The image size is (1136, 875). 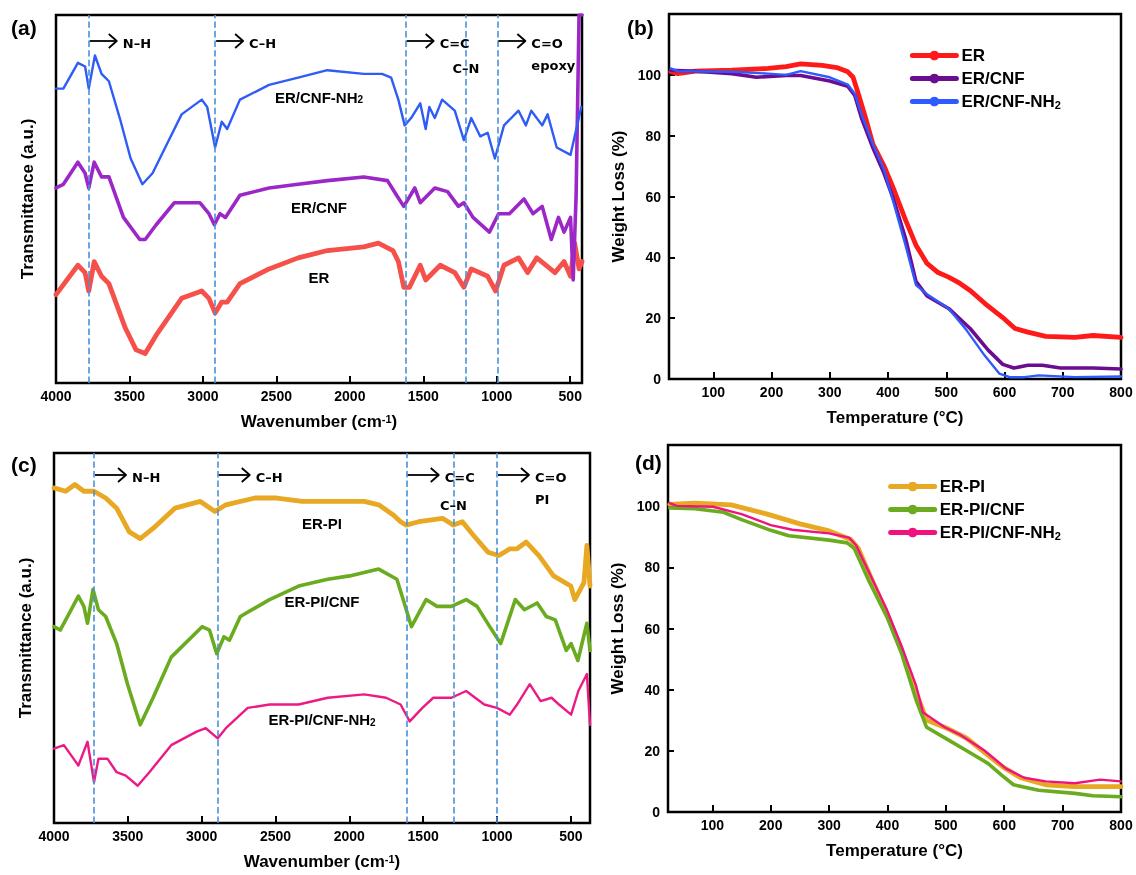 What do you see at coordinates (24, 464) in the screenshot?
I see `chart-title: (c)` at bounding box center [24, 464].